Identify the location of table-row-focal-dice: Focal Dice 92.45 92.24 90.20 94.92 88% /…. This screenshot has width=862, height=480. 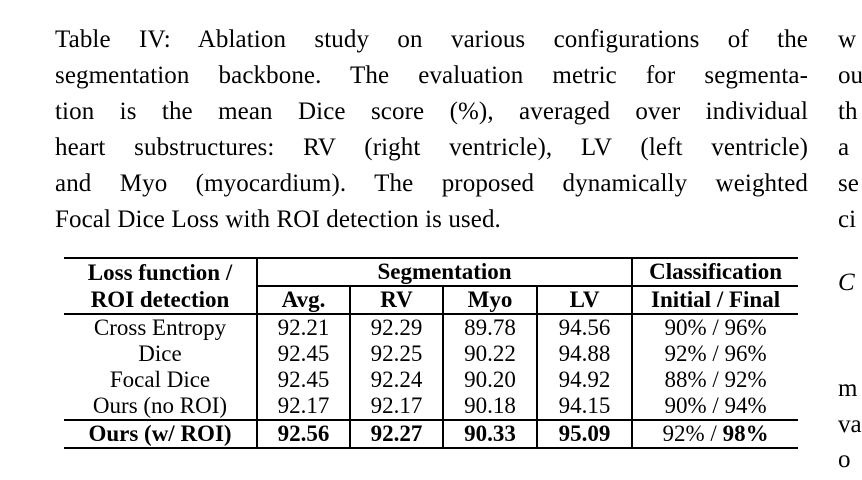
(431, 380).